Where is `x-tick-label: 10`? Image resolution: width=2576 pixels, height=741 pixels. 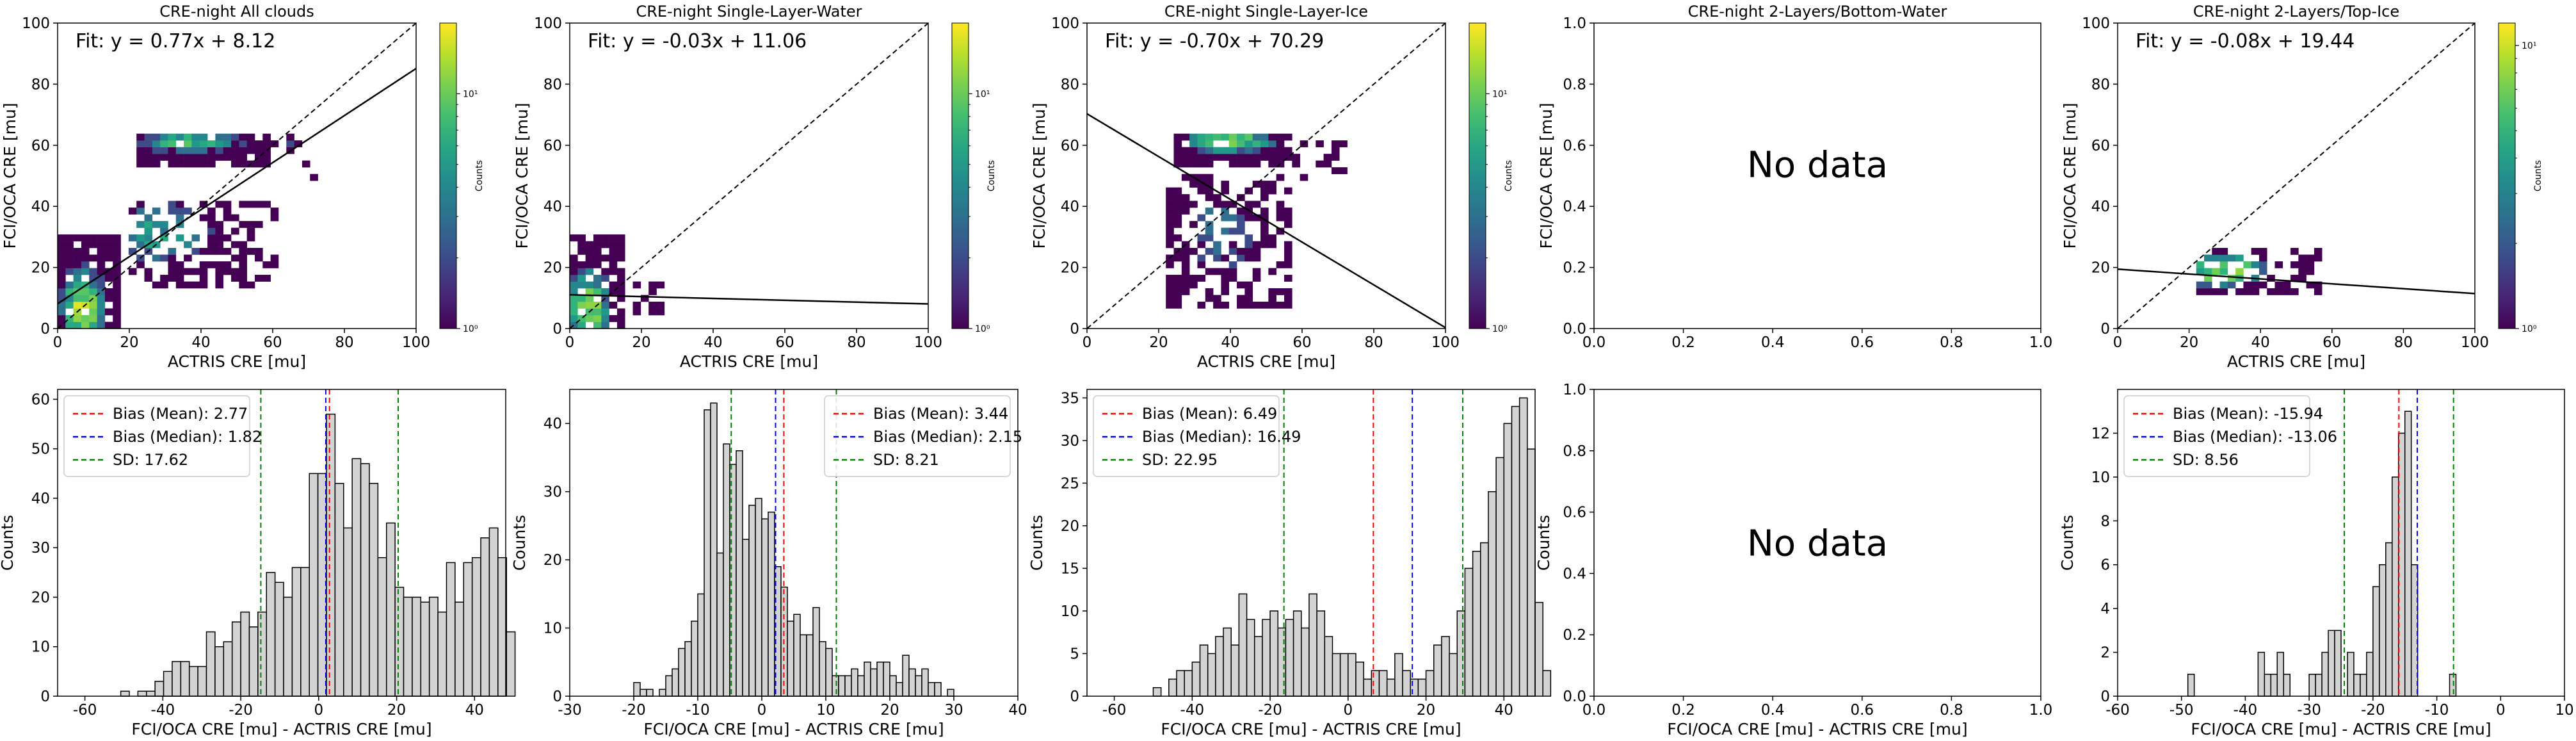
x-tick-label: 10 is located at coordinates (2564, 710).